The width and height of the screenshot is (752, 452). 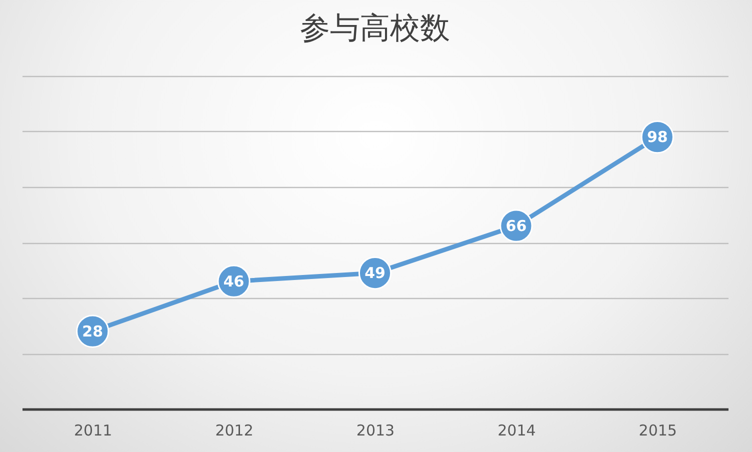 I want to click on data-label: 98, so click(x=657, y=137).